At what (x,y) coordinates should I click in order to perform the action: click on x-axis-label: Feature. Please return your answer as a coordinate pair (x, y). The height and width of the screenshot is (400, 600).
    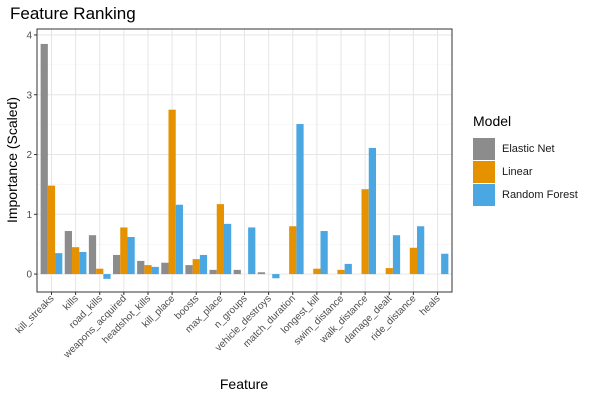
    Looking at the image, I should click on (244, 384).